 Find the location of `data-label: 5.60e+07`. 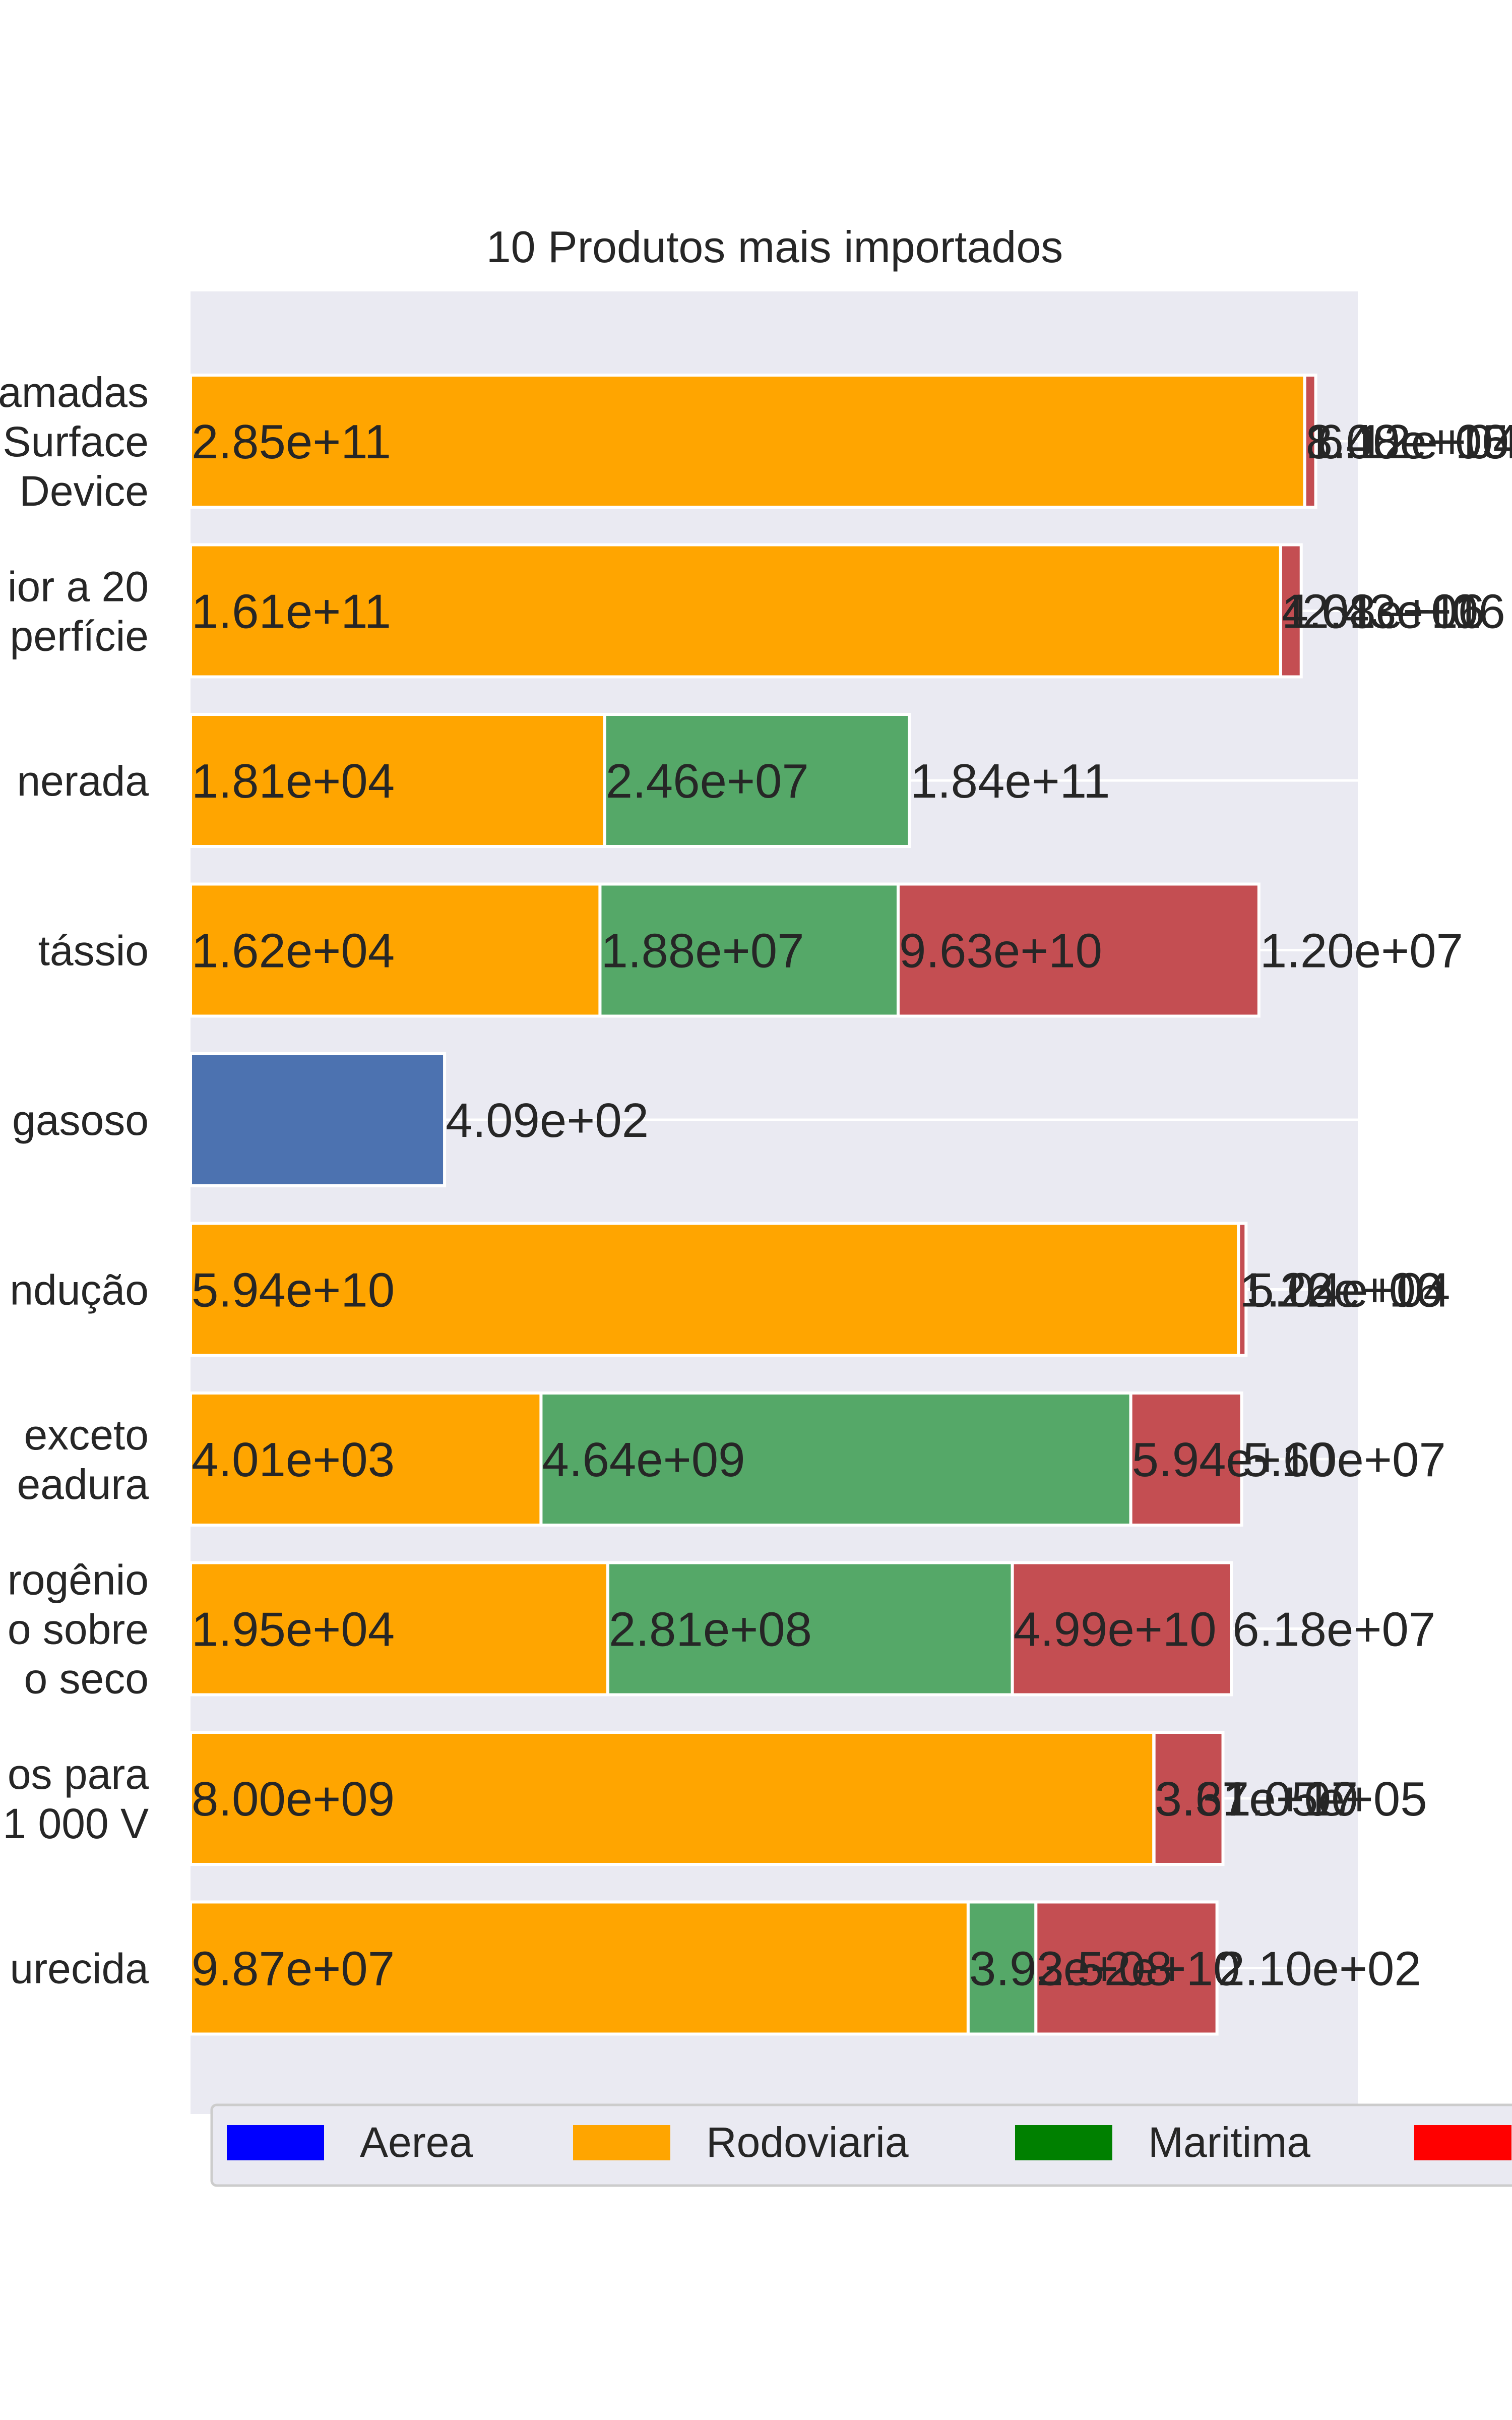

data-label: 5.60e+07 is located at coordinates (1344, 1460).